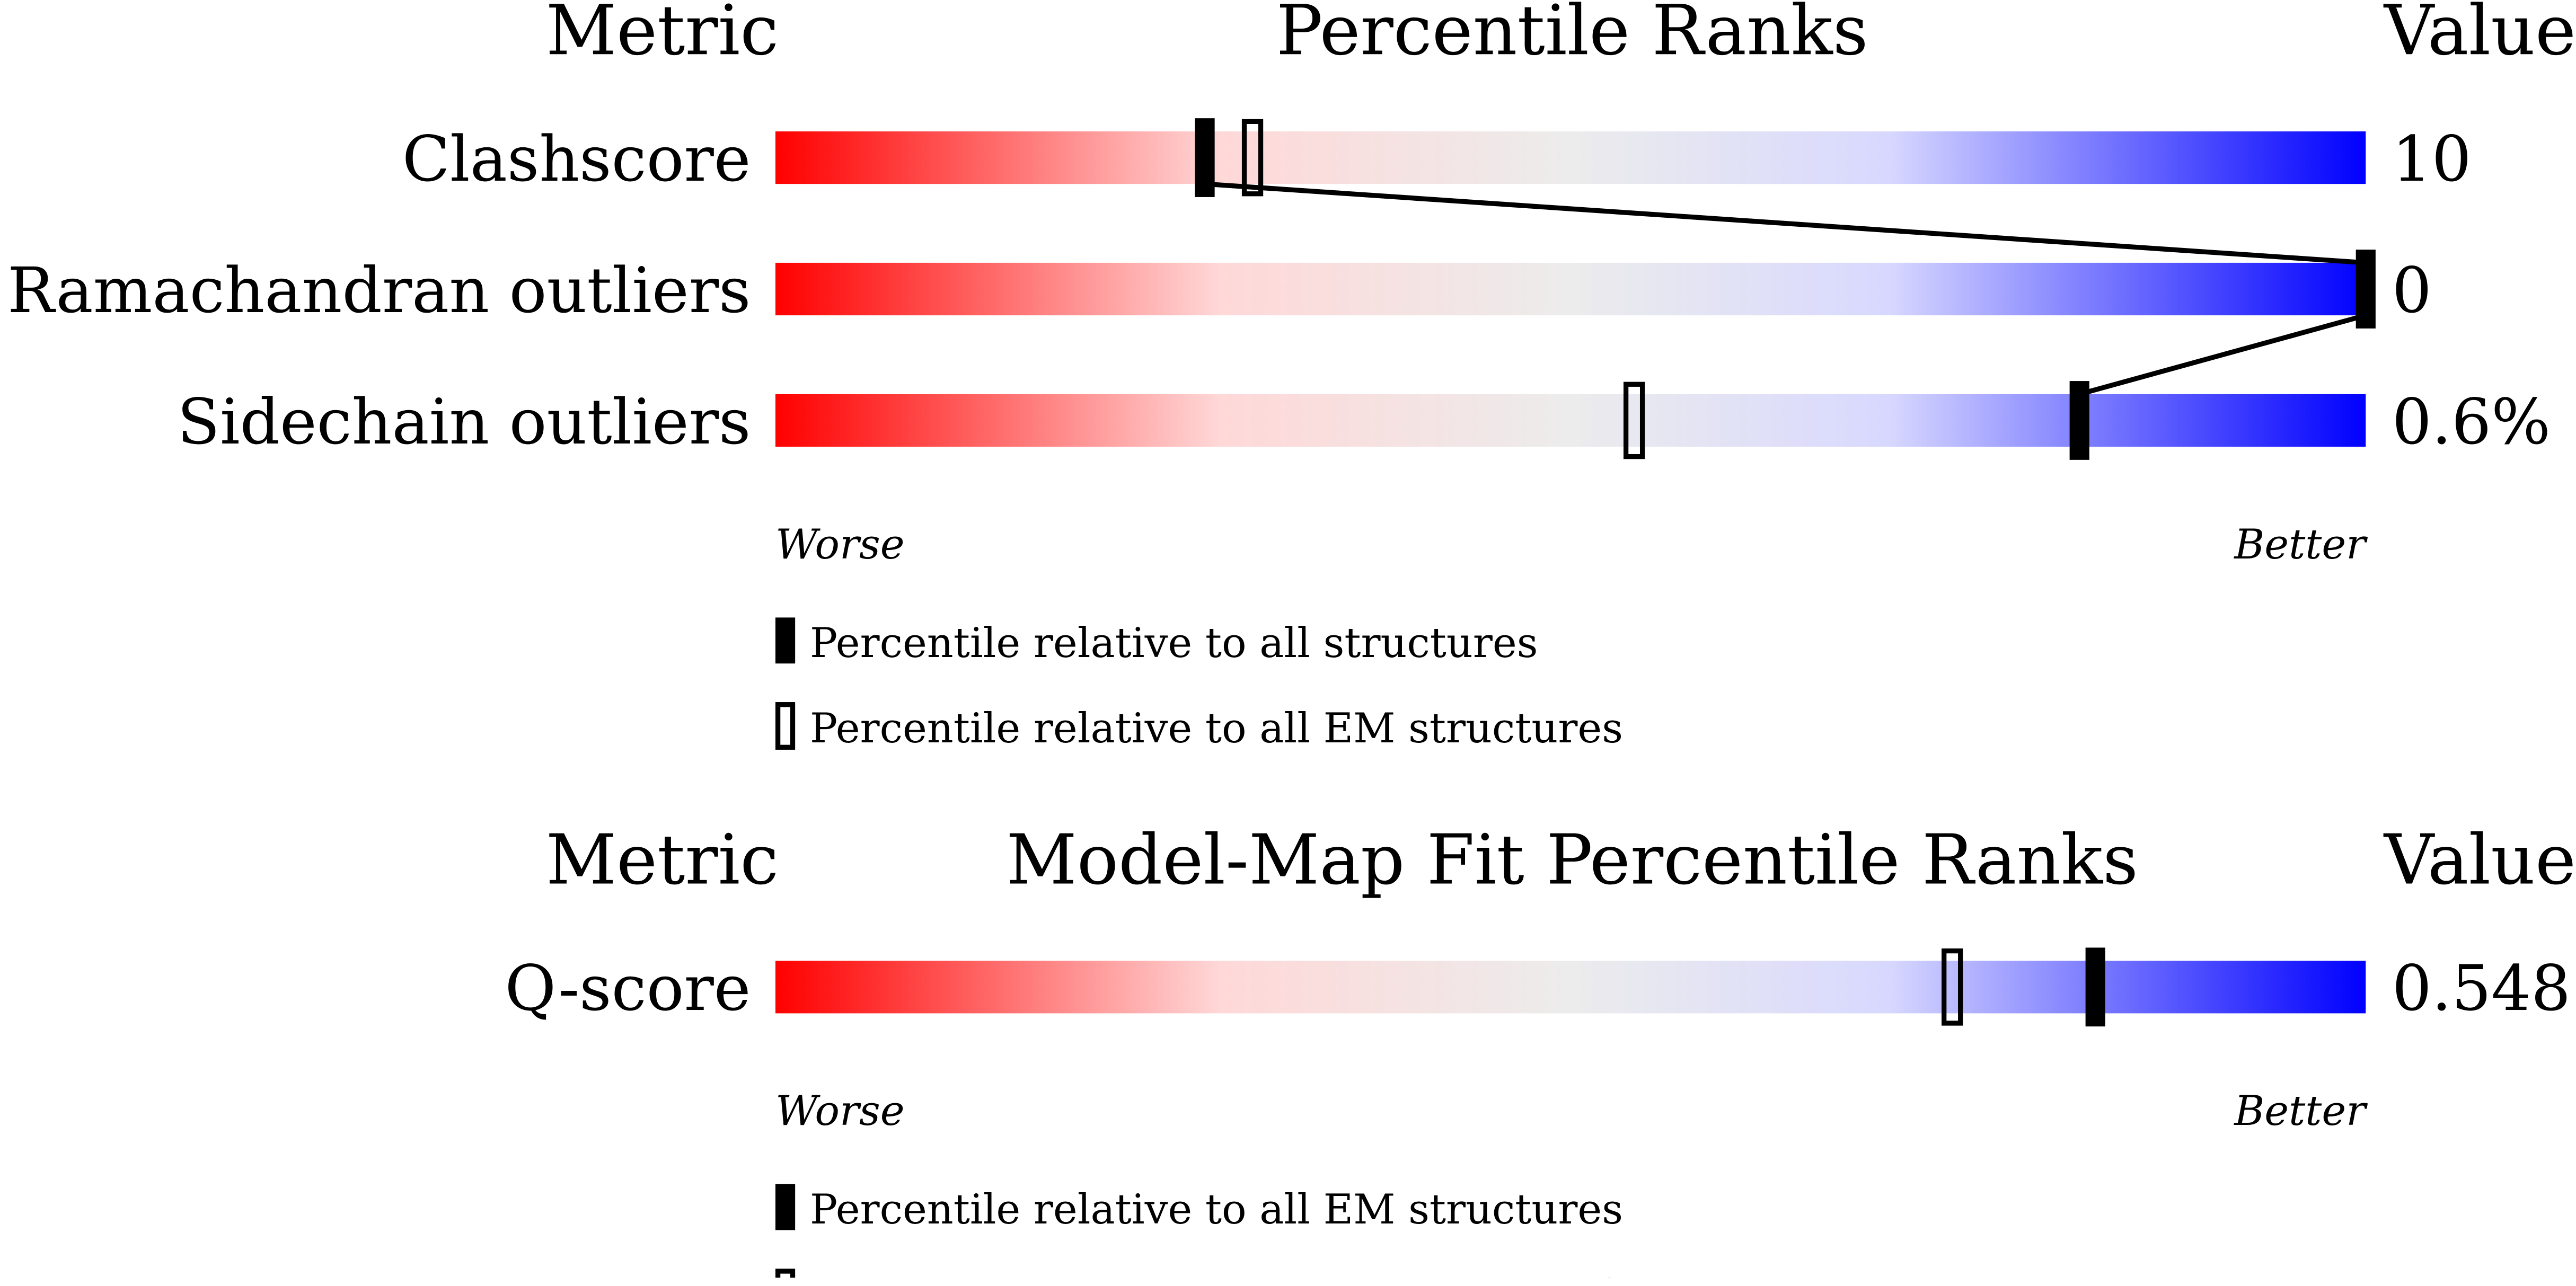 The width and height of the screenshot is (2576, 1286). Describe the element at coordinates (1216, 728) in the screenshot. I see `legend-open-label: Percentile relative to all EM structures` at that location.